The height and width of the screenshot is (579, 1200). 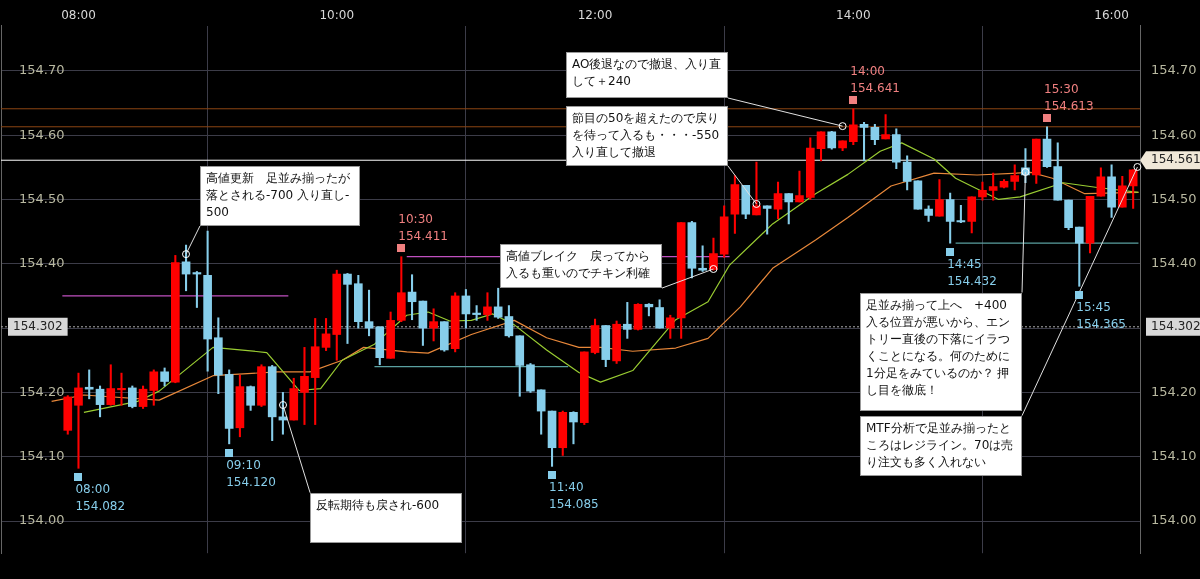 I want to click on note-box: MTF分析で足並み揃ったところはレジライン。70は売り注文も多く入れない, so click(x=941, y=446).